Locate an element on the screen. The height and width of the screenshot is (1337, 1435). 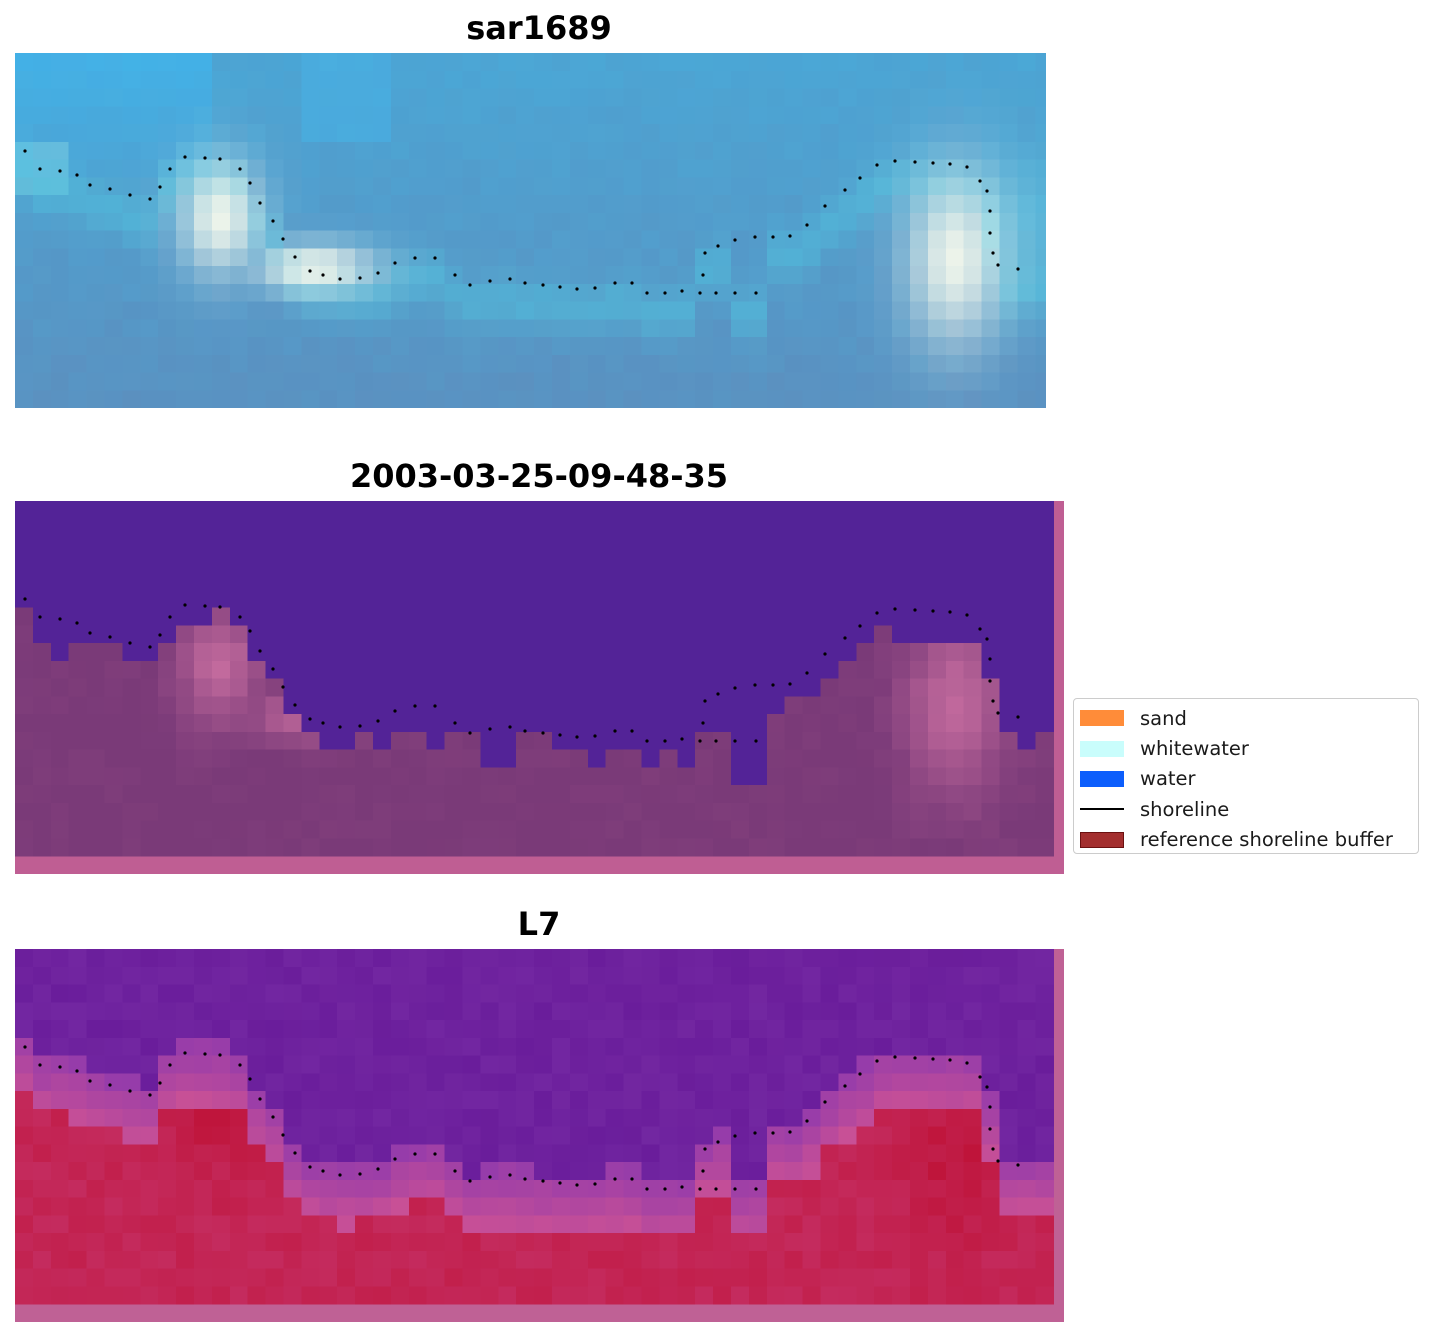
reference-buffer-swatch is located at coordinates (1102, 839).